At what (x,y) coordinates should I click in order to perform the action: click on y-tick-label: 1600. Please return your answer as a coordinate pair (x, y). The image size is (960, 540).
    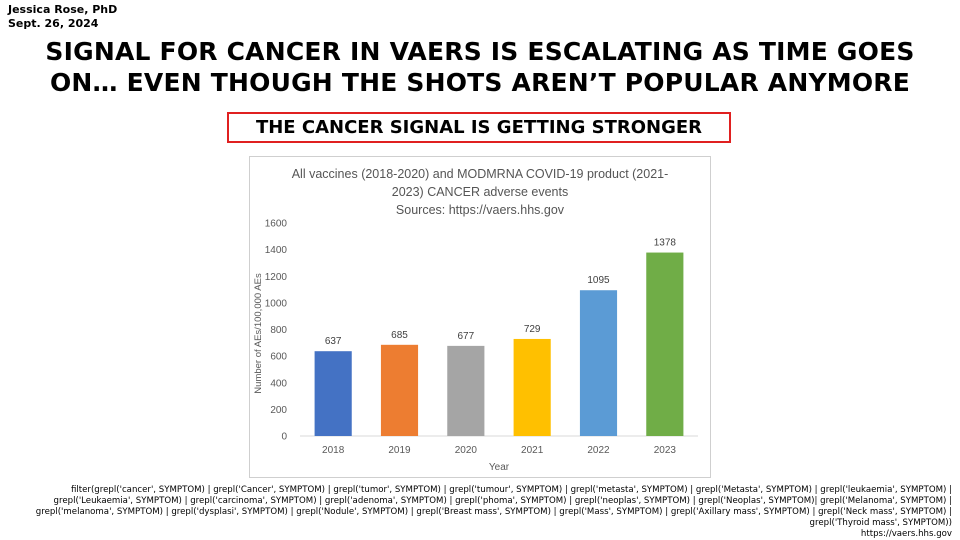
    Looking at the image, I should click on (276, 224).